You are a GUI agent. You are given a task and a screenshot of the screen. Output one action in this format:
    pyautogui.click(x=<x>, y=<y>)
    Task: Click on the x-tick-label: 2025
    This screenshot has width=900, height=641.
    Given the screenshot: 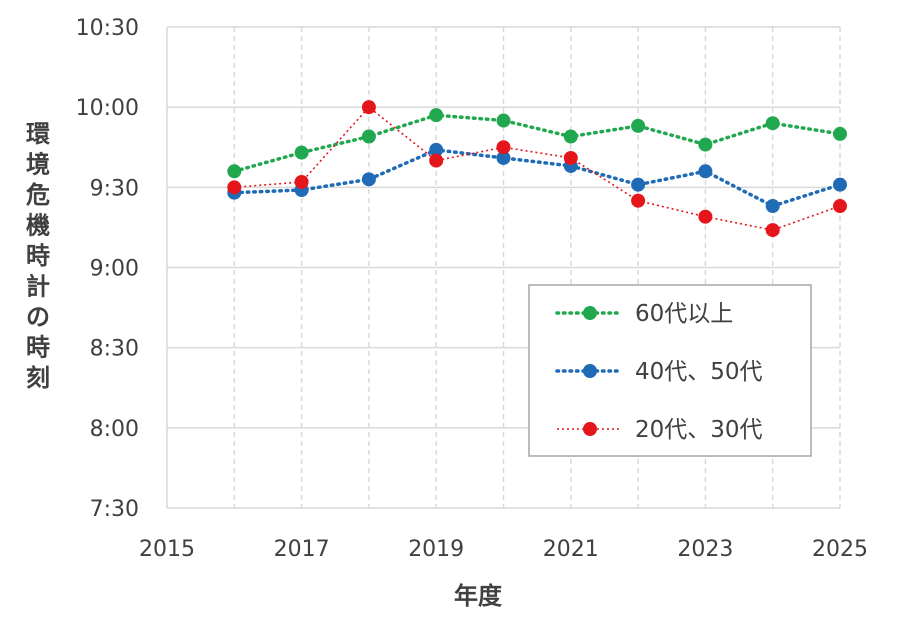 What is the action you would take?
    pyautogui.click(x=840, y=549)
    